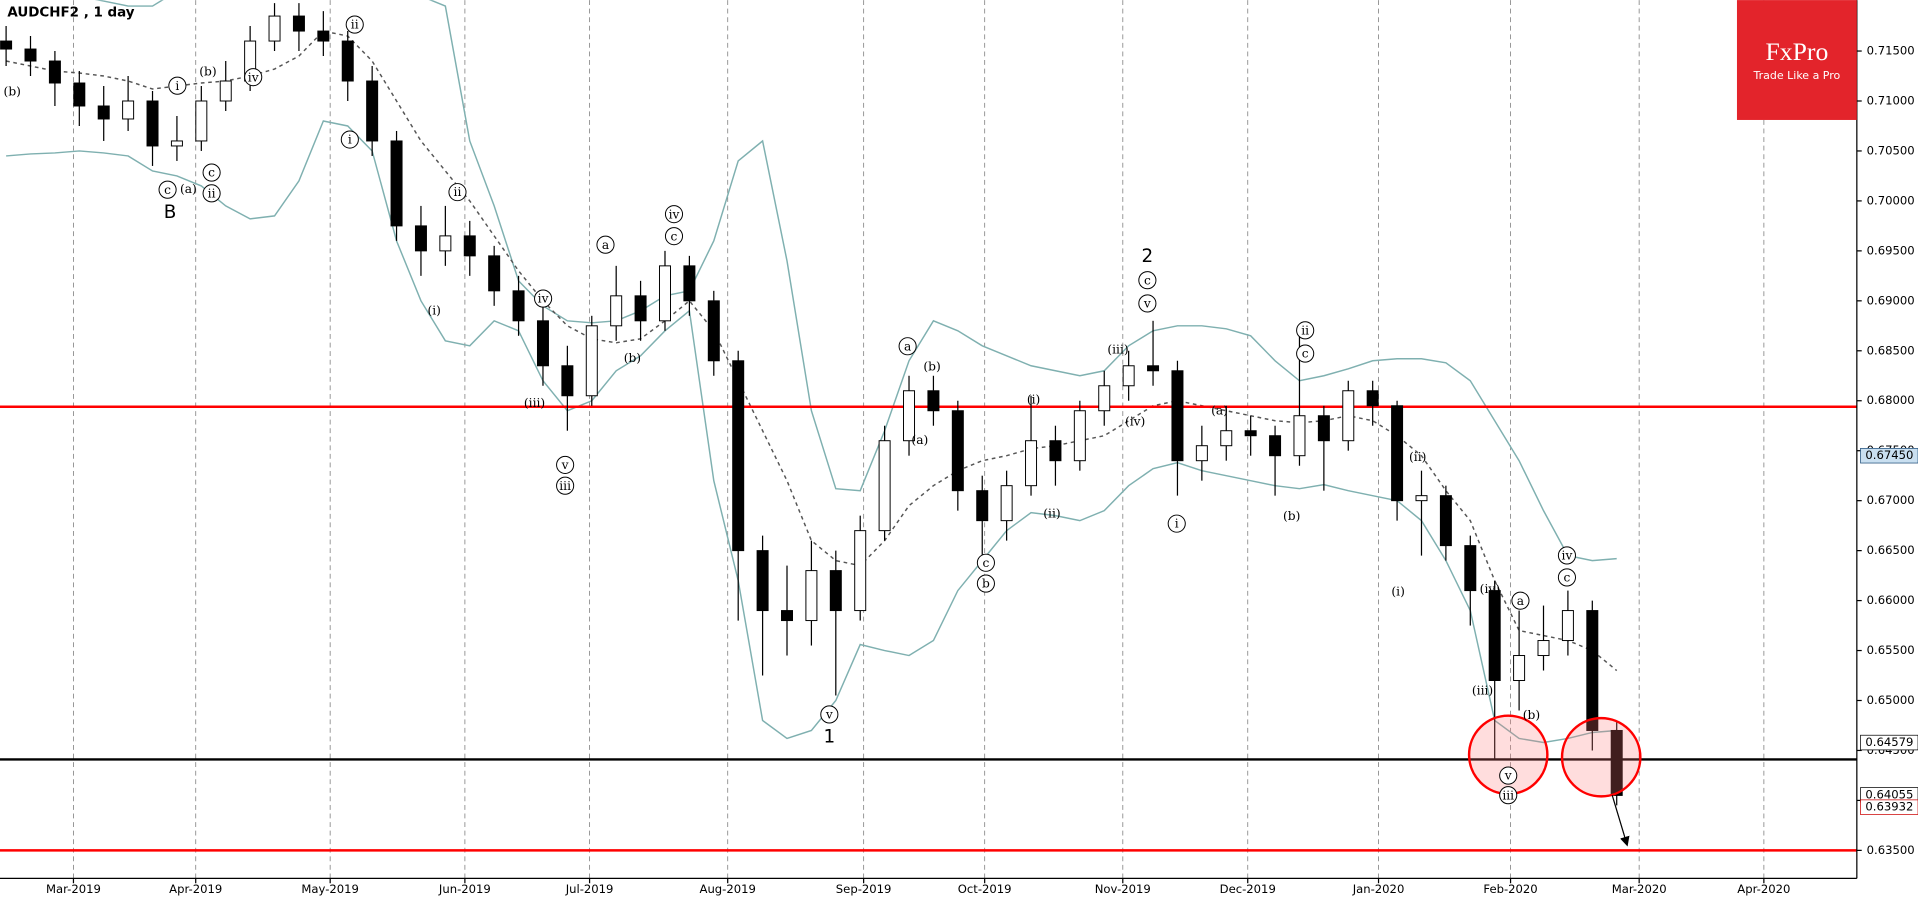  I want to click on x-tick-label: Apr-2019, so click(195, 889).